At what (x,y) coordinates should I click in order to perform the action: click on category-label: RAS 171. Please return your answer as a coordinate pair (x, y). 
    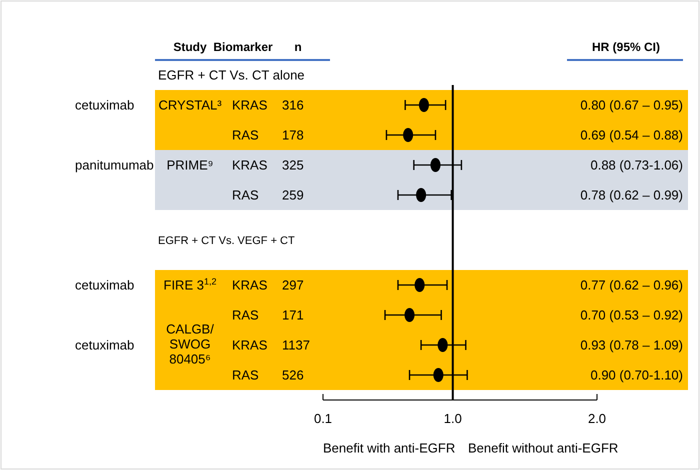
    Looking at the image, I should click on (268, 315).